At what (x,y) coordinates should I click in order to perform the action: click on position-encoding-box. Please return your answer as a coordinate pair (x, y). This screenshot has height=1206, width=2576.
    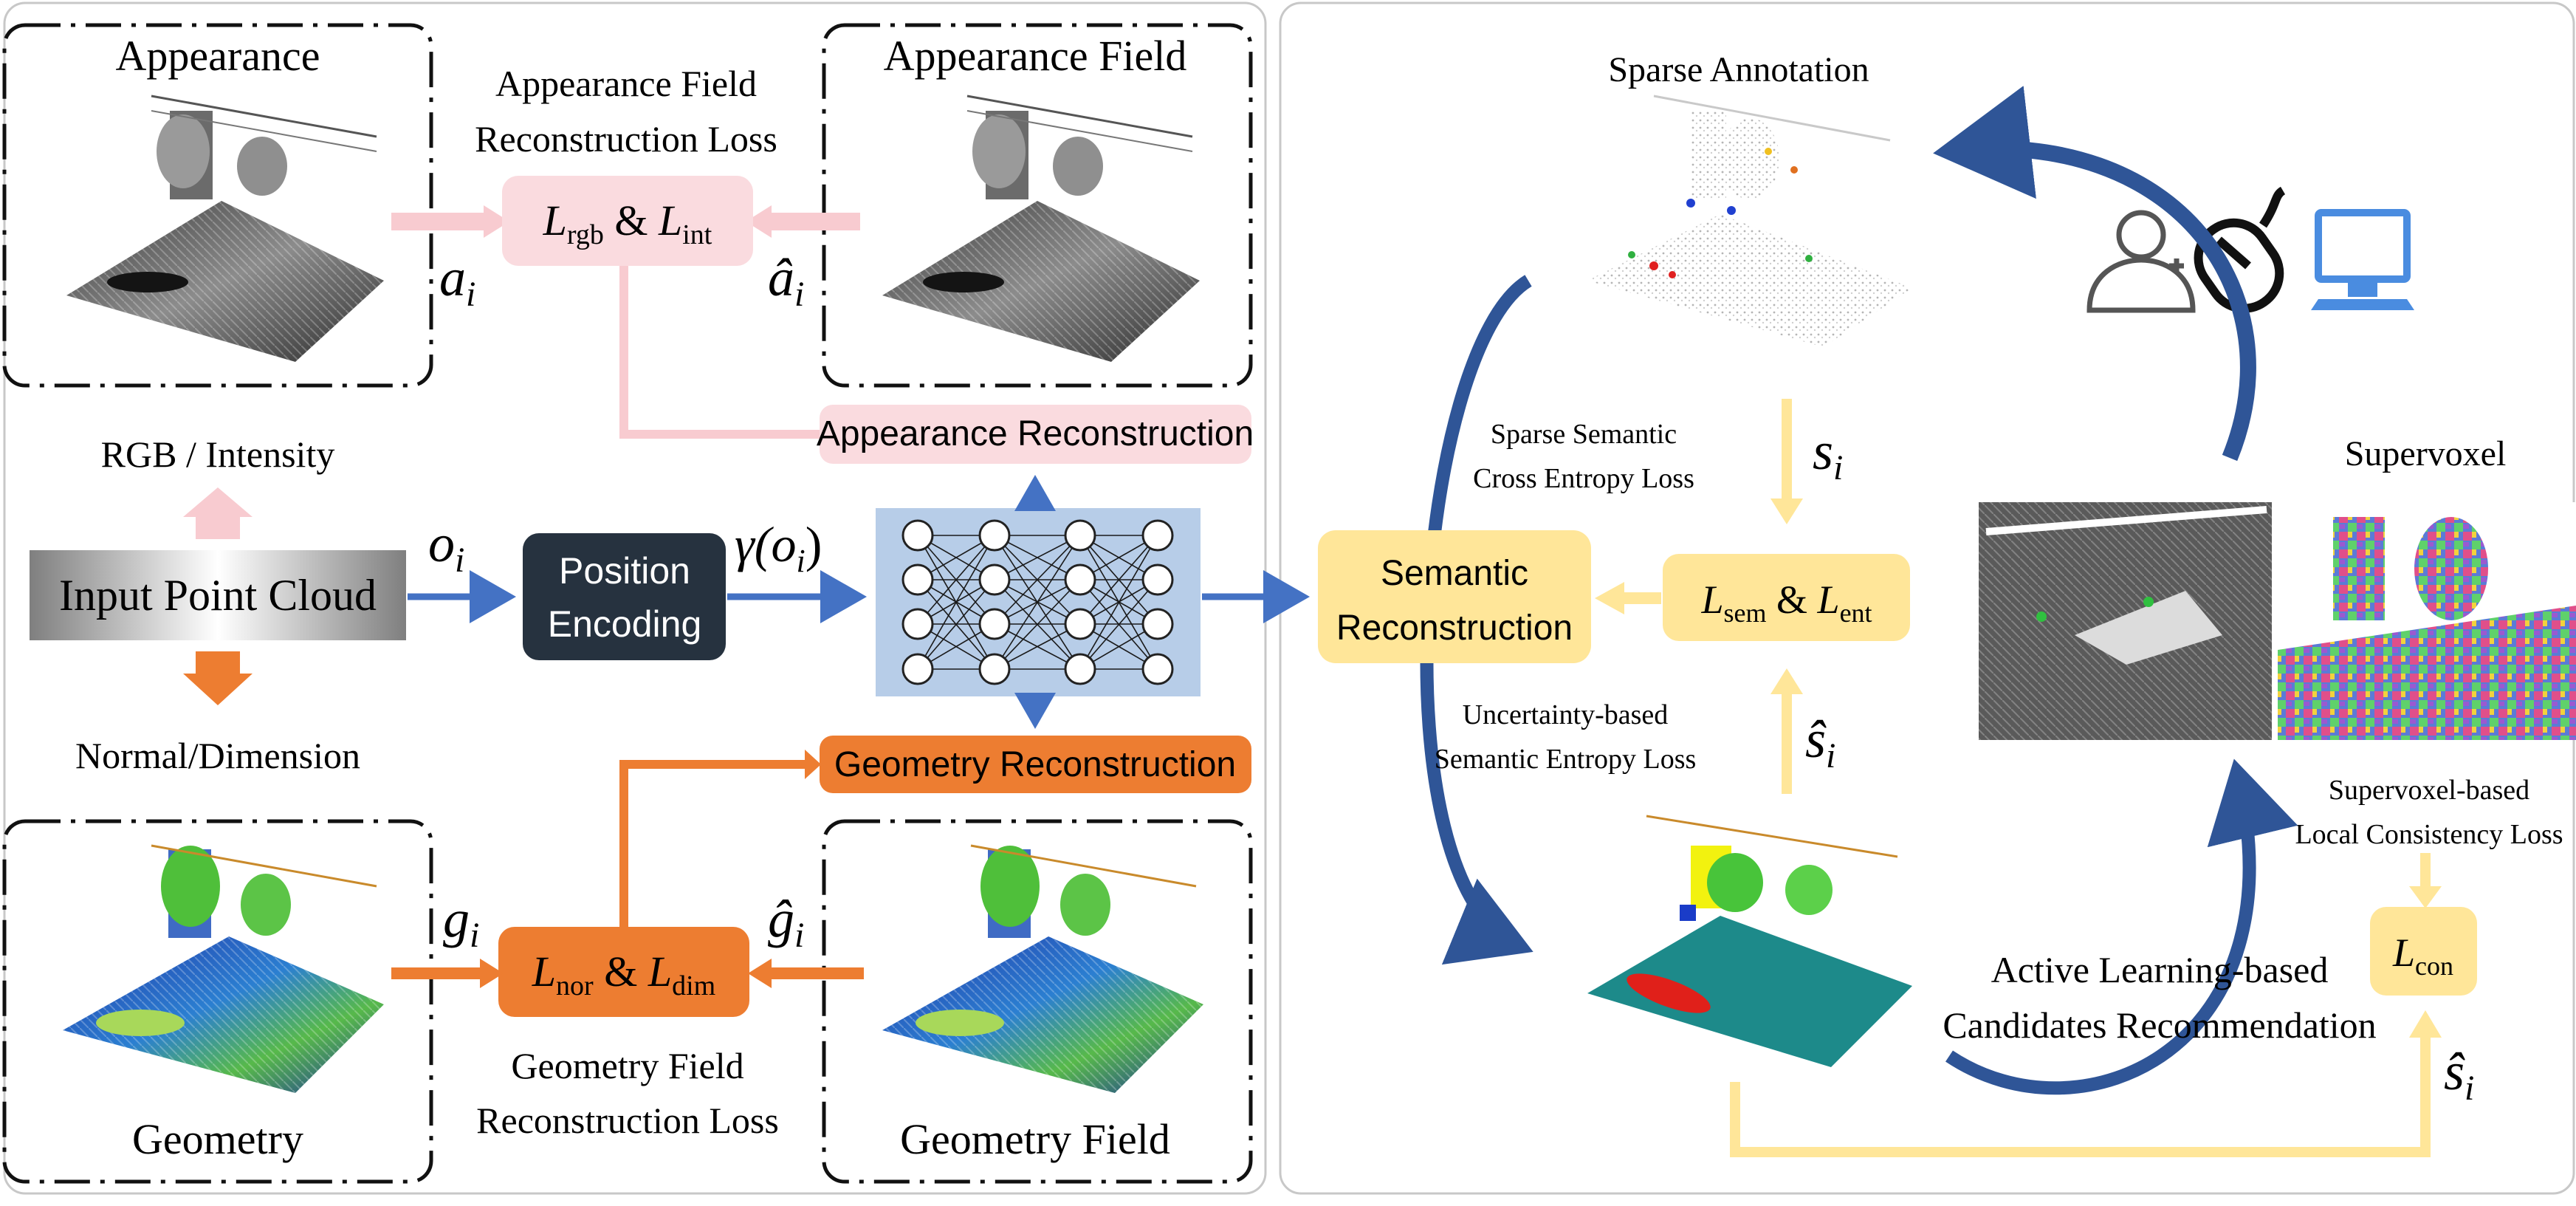
    Looking at the image, I should click on (624, 597).